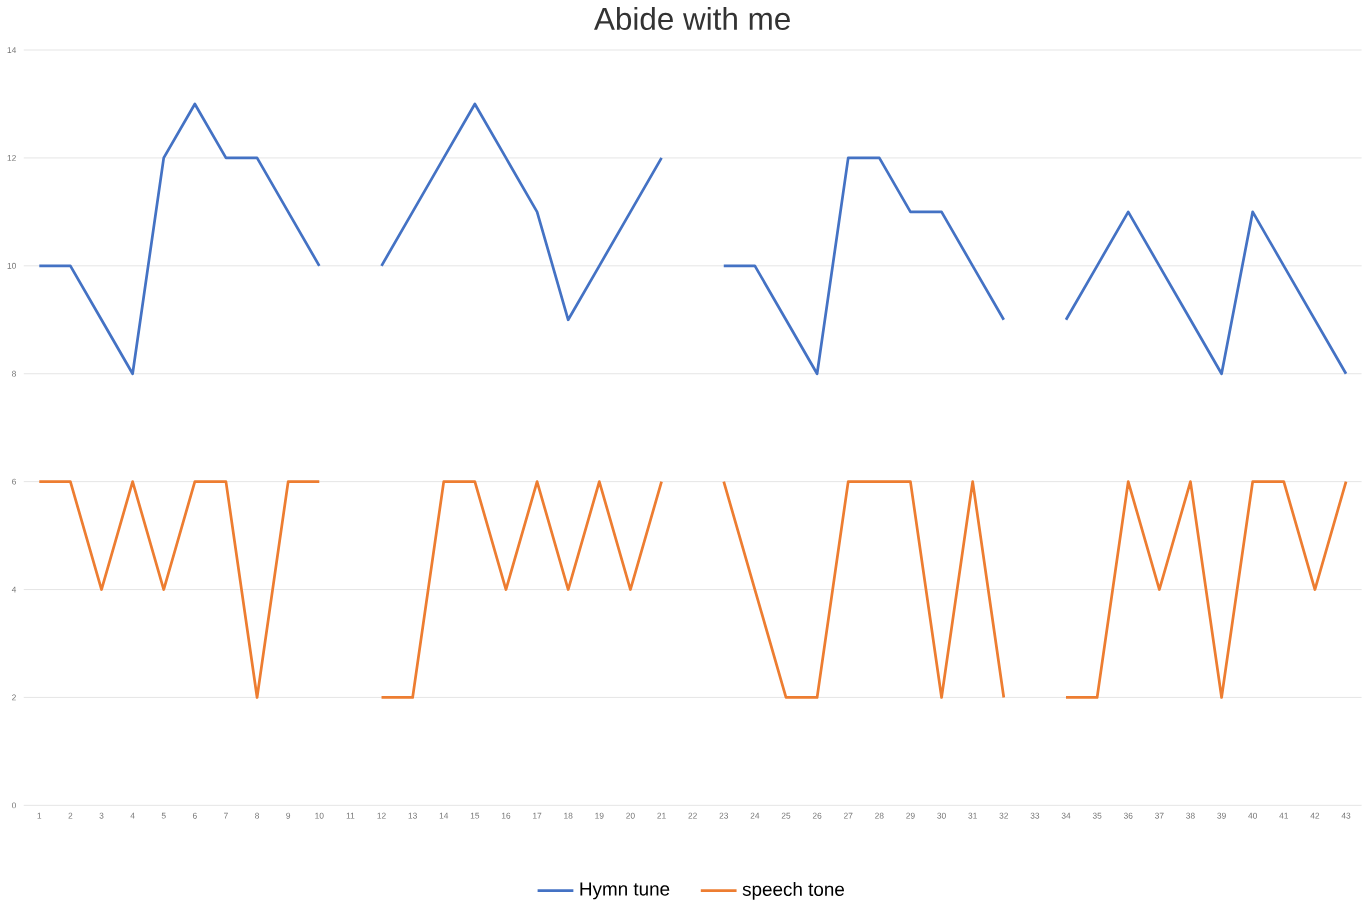 The height and width of the screenshot is (908, 1362). I want to click on legend-label: Hymn tune, so click(625, 891).